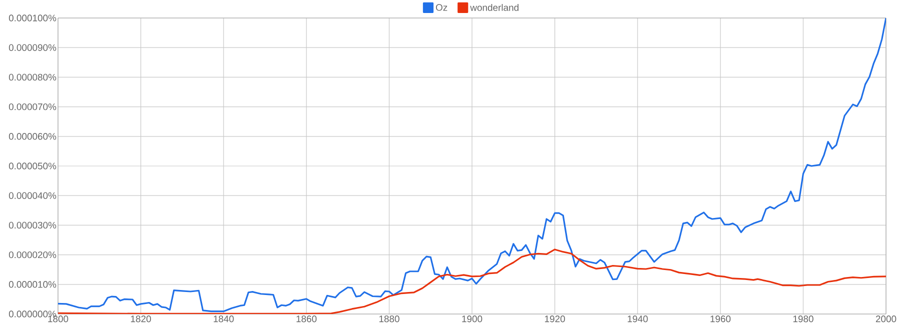 The width and height of the screenshot is (900, 330). What do you see at coordinates (32, 47) in the screenshot?
I see `y-tick-label: 0.000090%` at bounding box center [32, 47].